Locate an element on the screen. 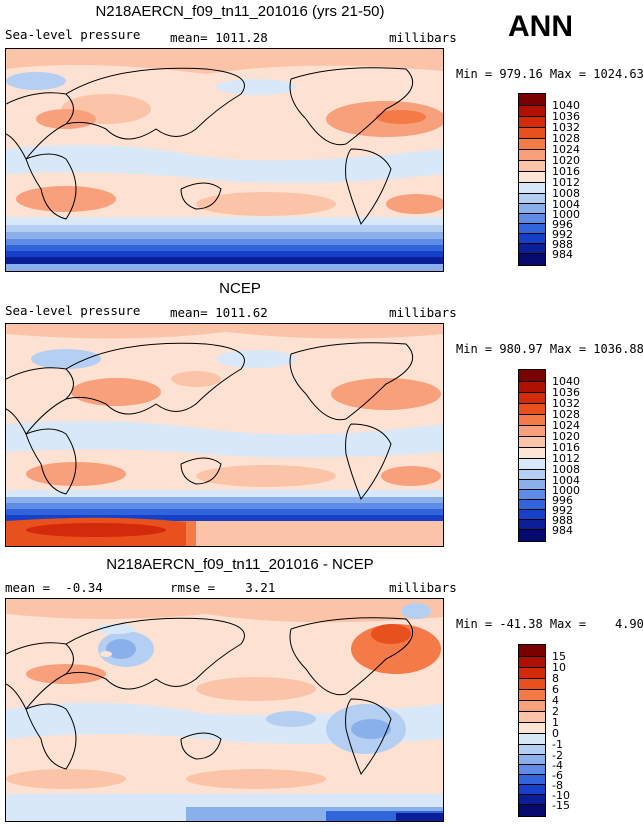  panel3-units: millibars is located at coordinates (423, 587).